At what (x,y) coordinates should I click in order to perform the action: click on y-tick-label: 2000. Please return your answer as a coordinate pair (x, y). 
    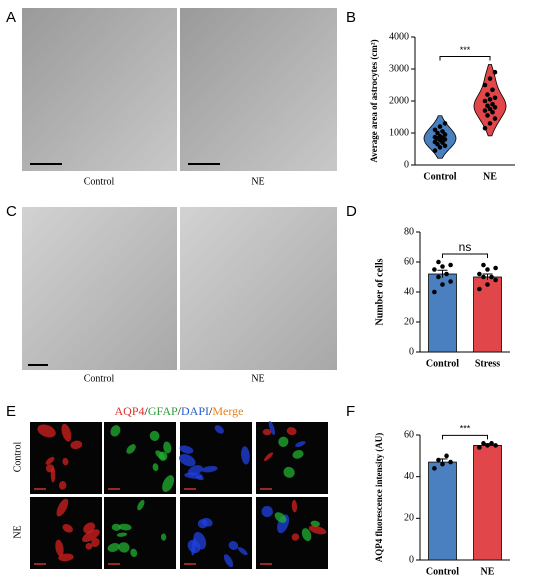
    Looking at the image, I should click on (399, 100).